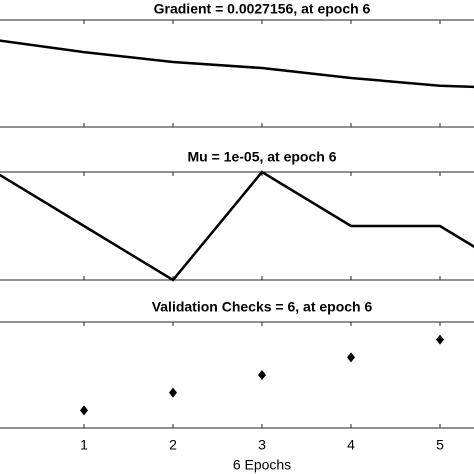  I want to click on x-tick-label: 3, so click(262, 445).